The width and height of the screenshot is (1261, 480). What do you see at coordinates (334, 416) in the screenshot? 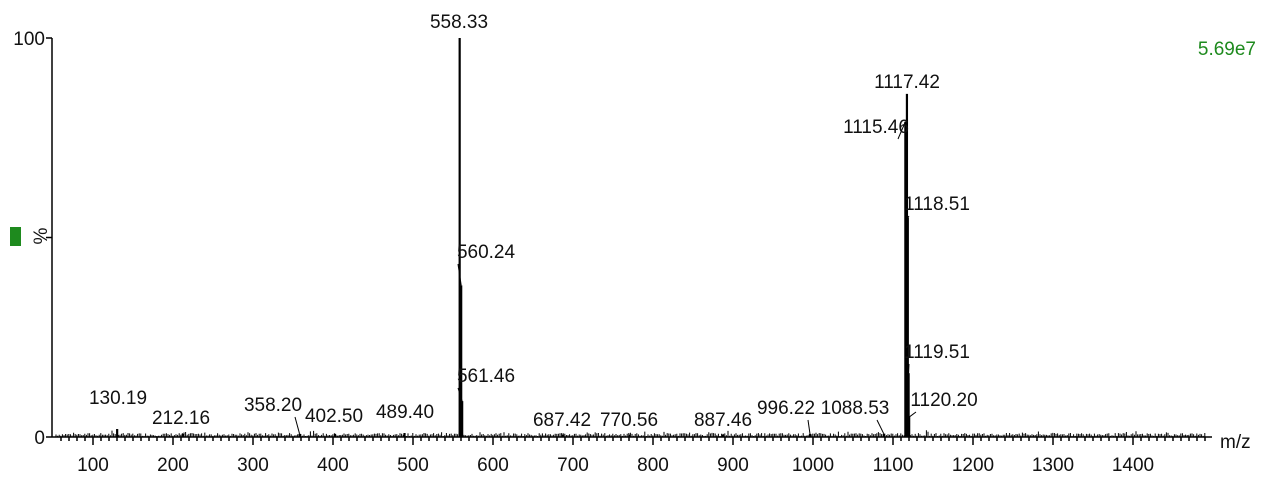
I see `peak-label-402.50: 402.50` at bounding box center [334, 416].